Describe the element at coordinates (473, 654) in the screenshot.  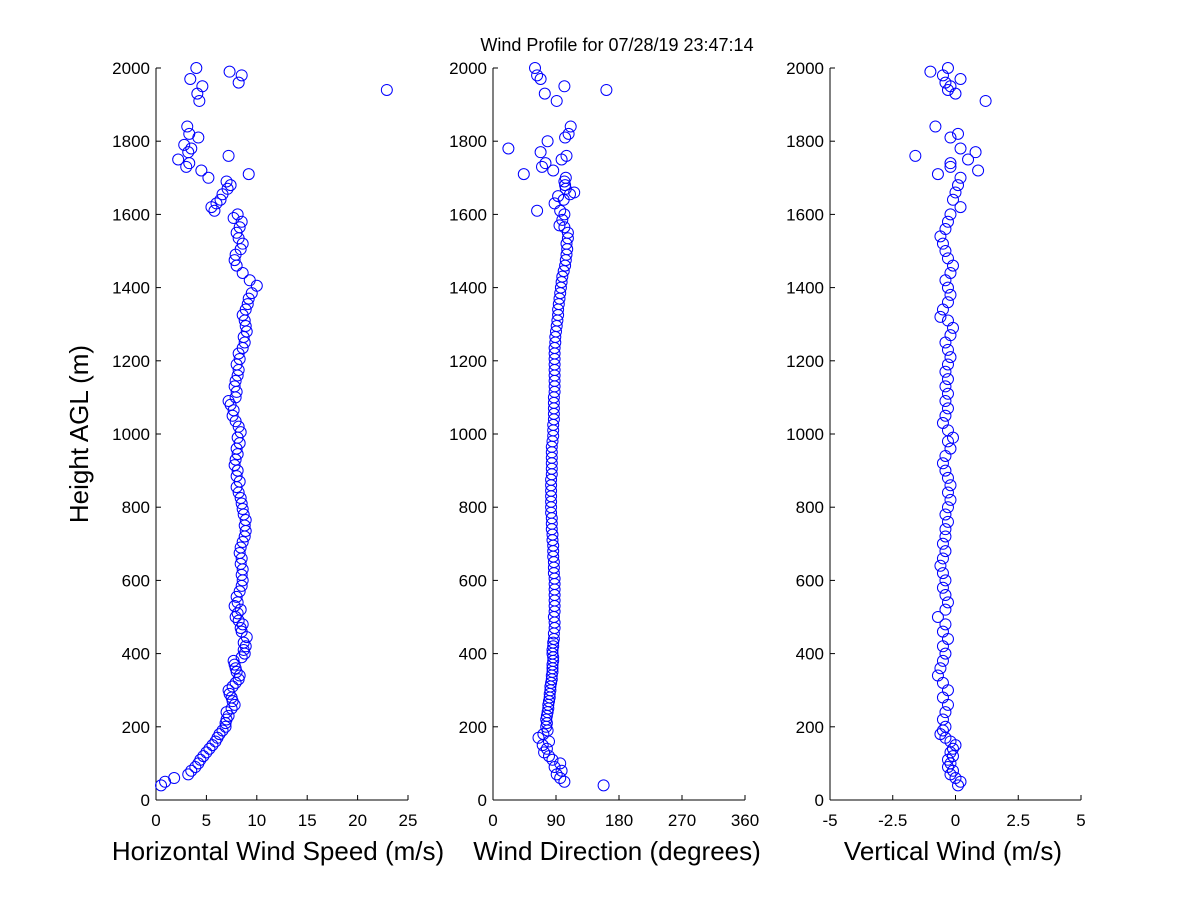
I see `y-tick-label: 400` at that location.